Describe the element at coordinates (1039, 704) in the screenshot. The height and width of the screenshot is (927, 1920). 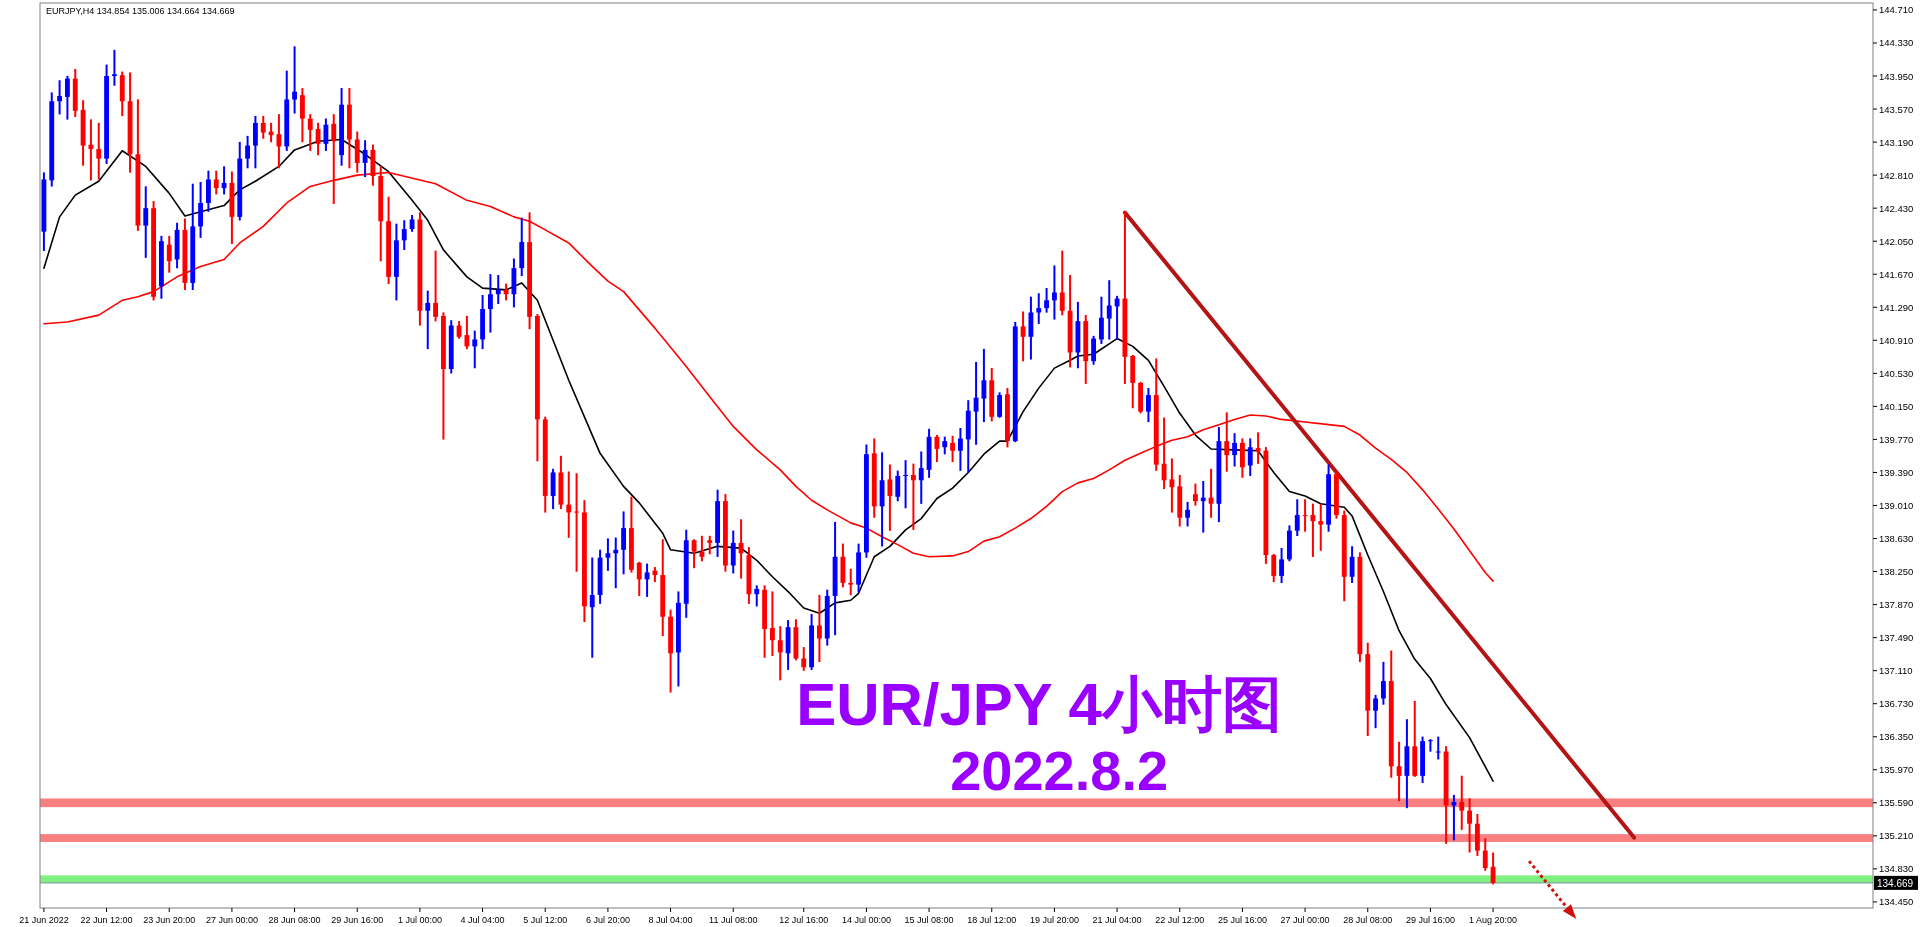
I see `text: EUR/JPY 4小时图` at that location.